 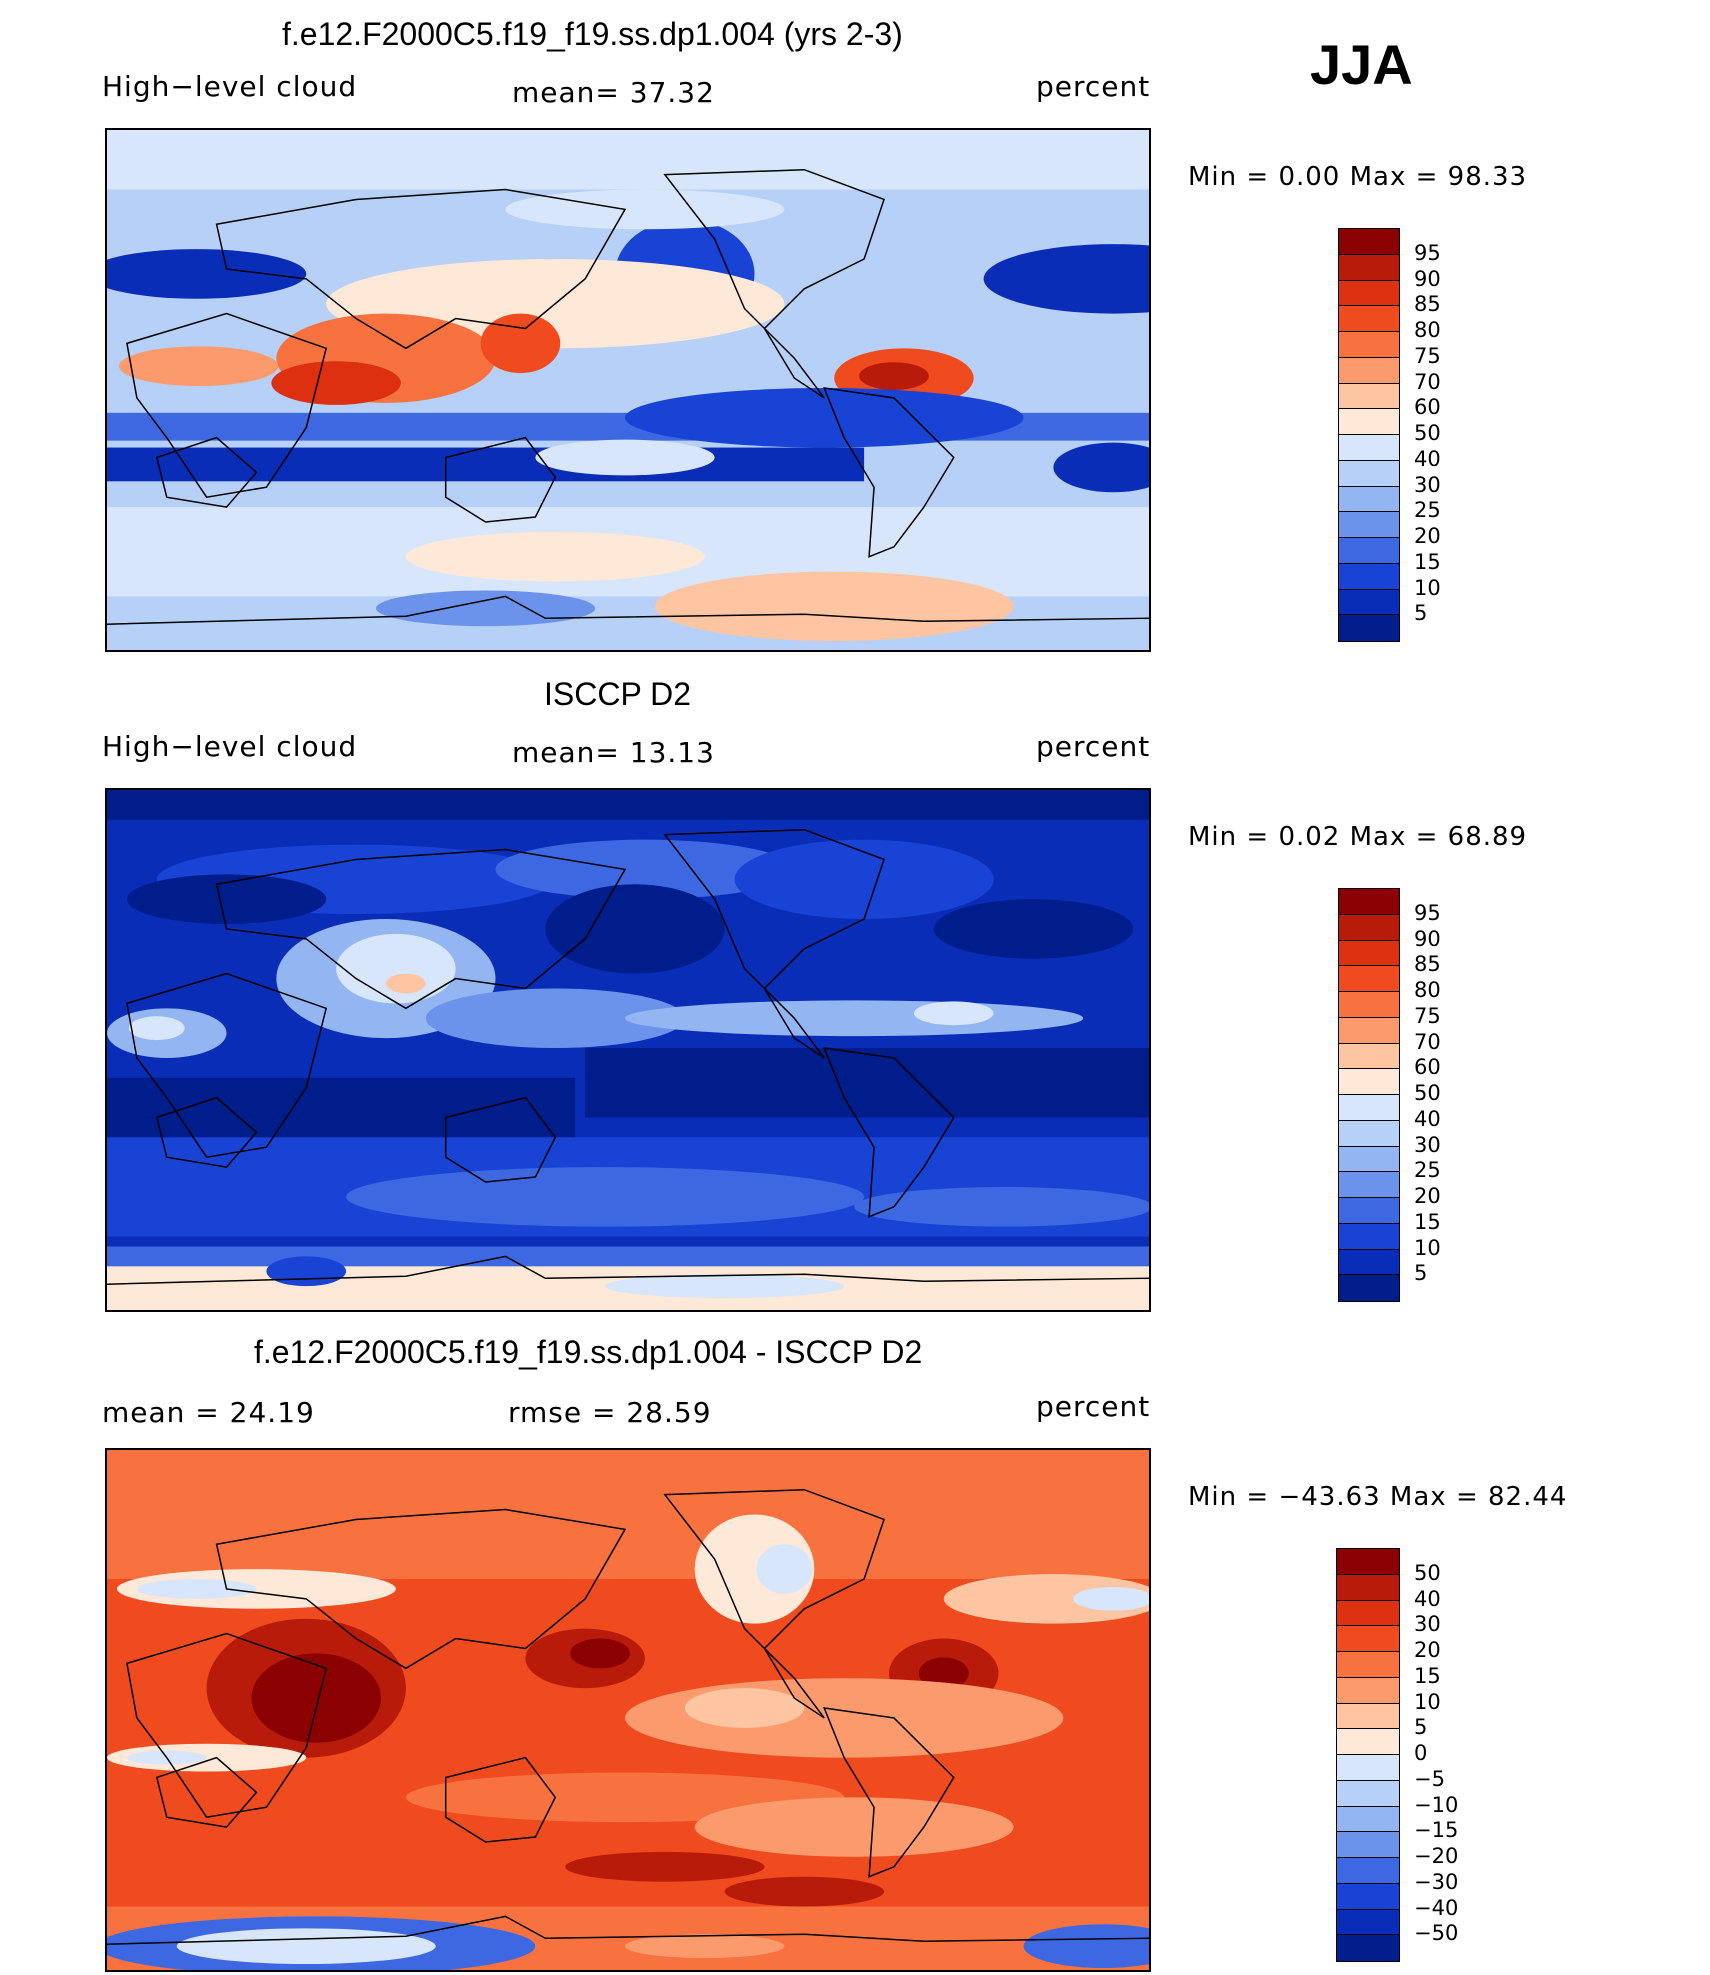 What do you see at coordinates (618, 694) in the screenshot?
I see `panel-title-obs: ISCCP D2` at bounding box center [618, 694].